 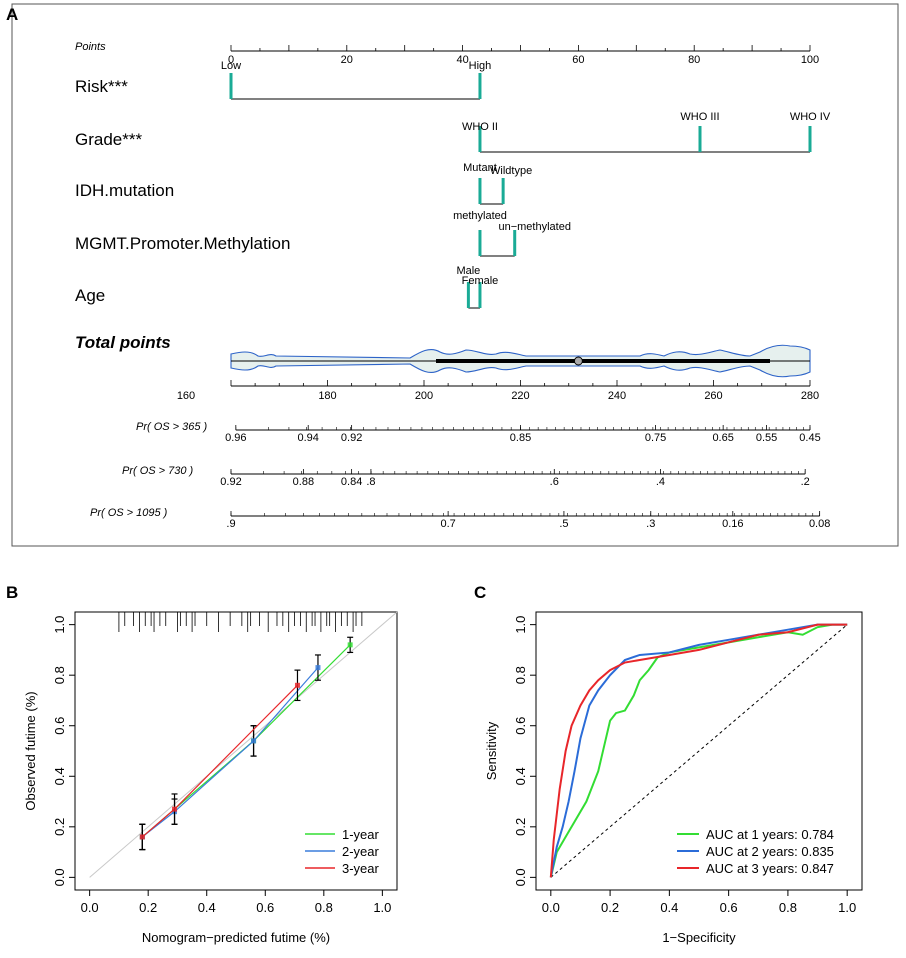 I want to click on points-label: Points, so click(x=90, y=47).